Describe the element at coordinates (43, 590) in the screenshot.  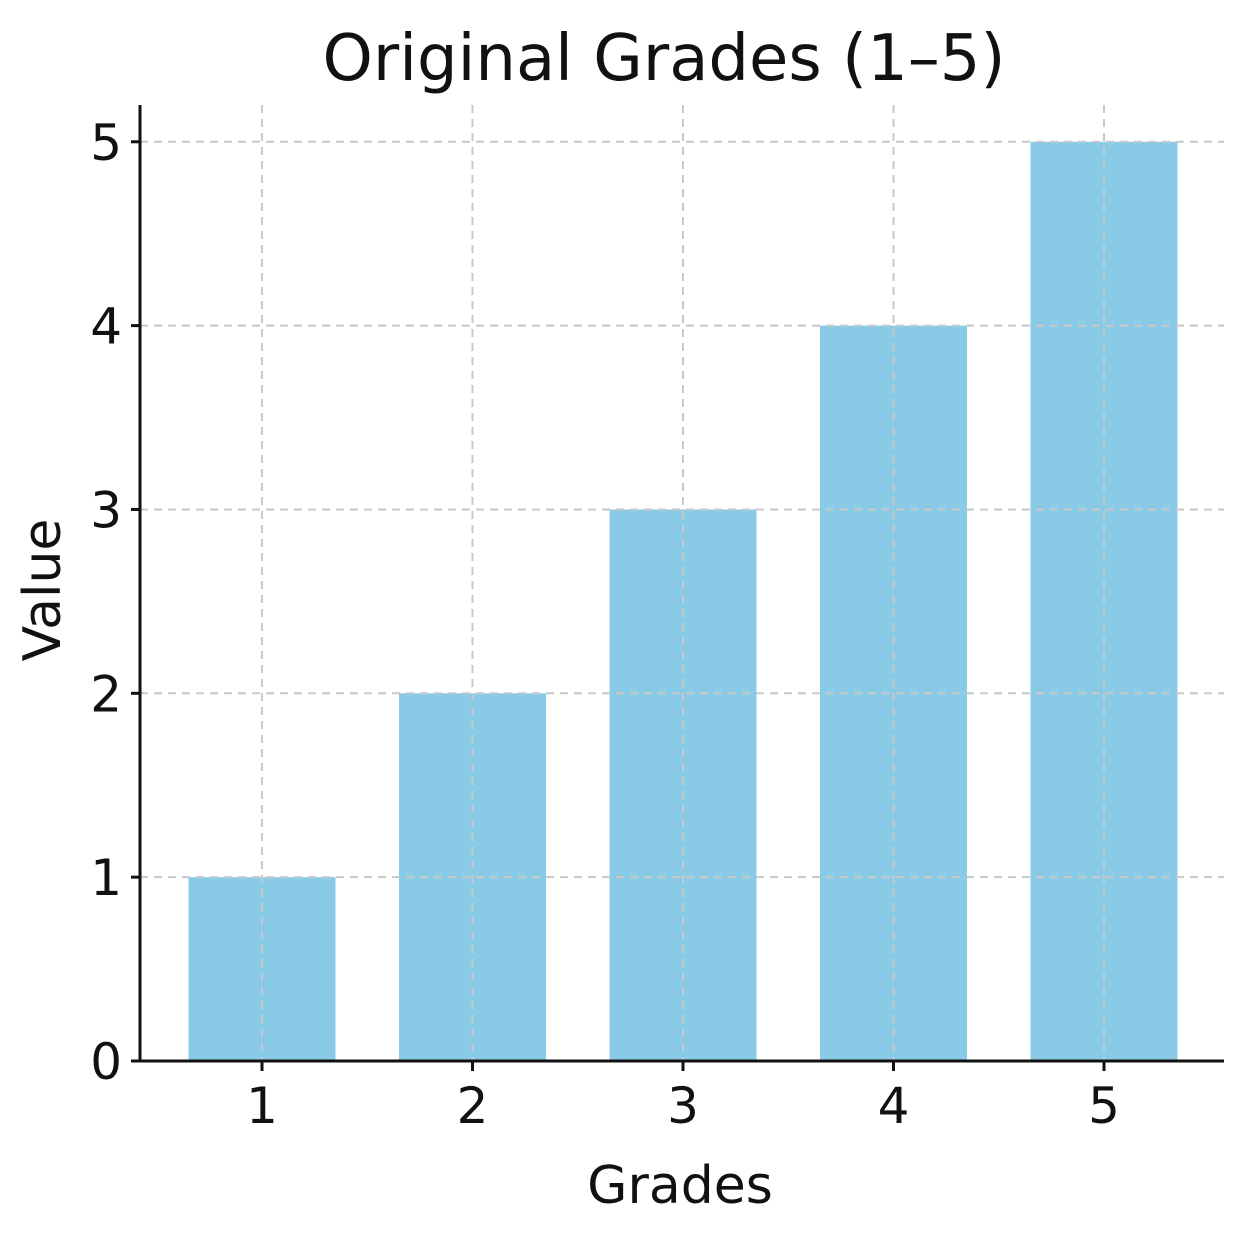
I see `y-axis-title: Value` at that location.